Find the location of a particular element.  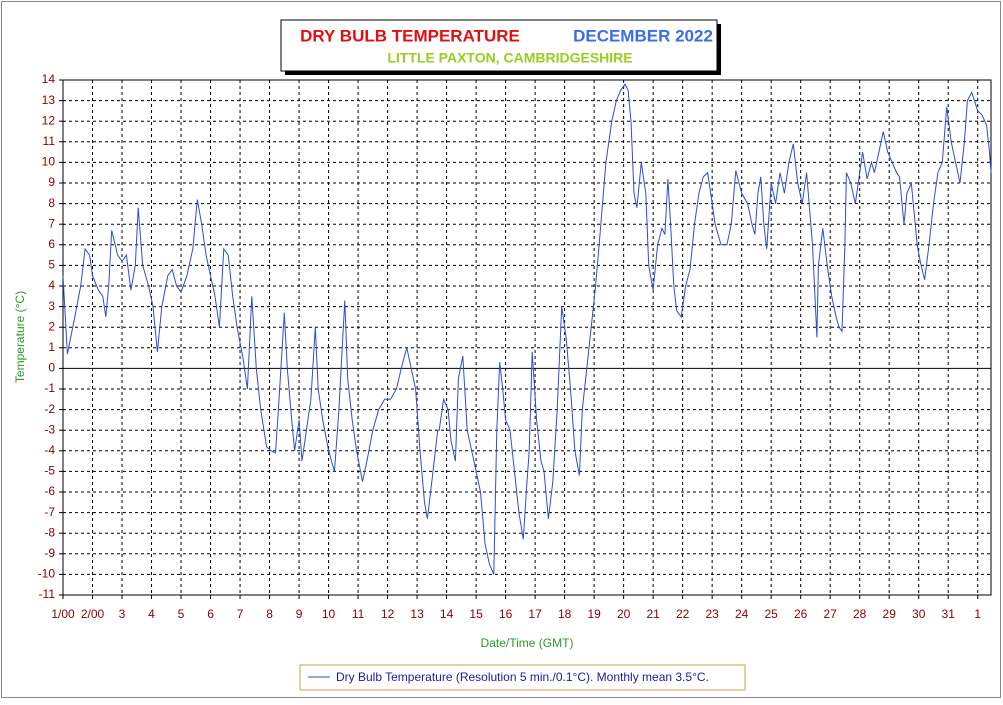

x-tick-label: 8 is located at coordinates (269, 614).